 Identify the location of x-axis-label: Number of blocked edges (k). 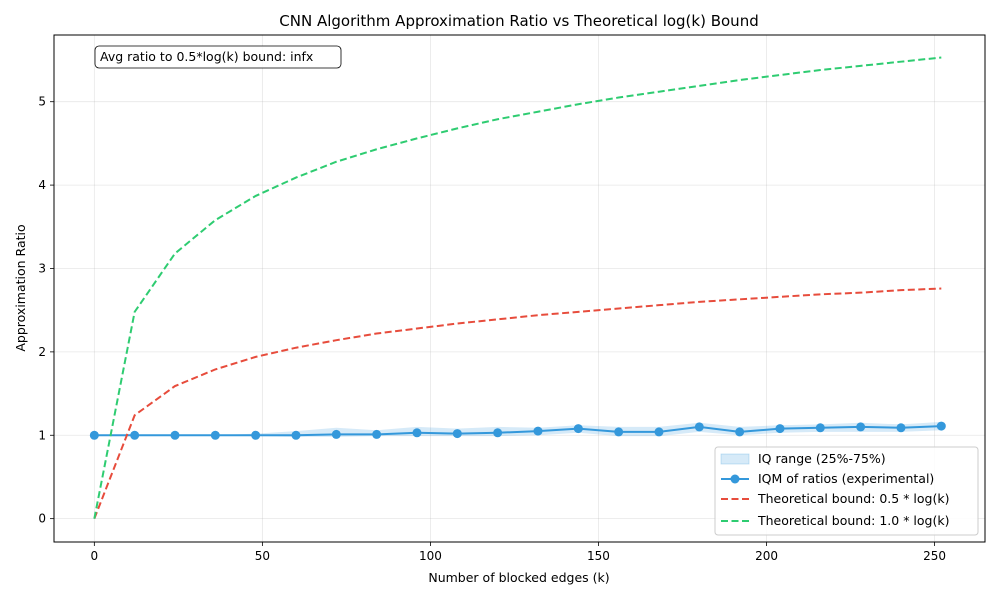
(518, 577).